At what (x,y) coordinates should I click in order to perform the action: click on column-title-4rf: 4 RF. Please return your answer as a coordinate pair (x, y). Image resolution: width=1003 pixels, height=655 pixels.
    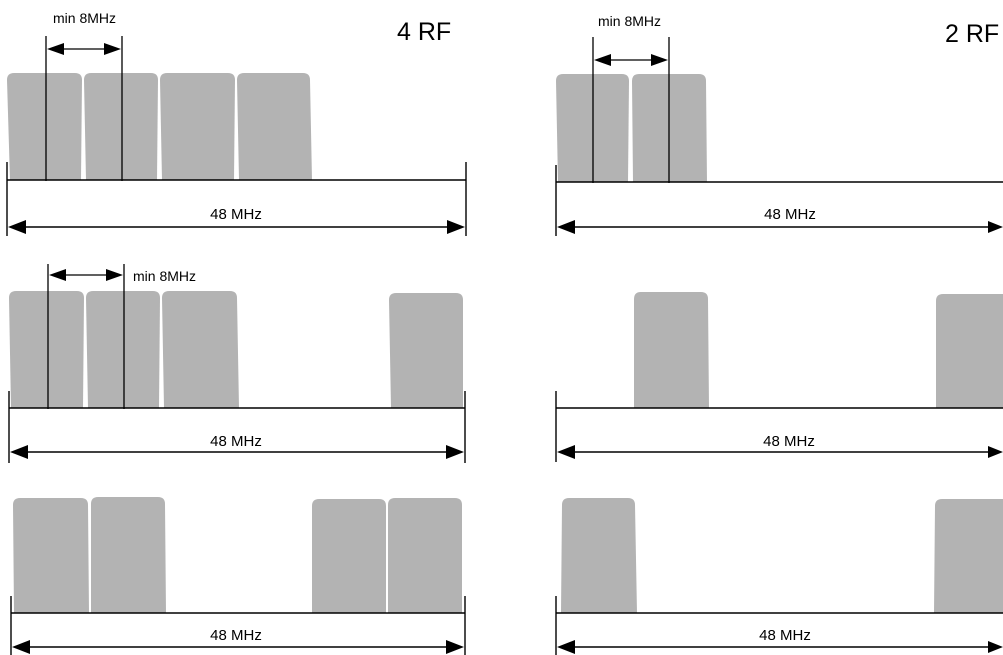
    Looking at the image, I should click on (424, 32).